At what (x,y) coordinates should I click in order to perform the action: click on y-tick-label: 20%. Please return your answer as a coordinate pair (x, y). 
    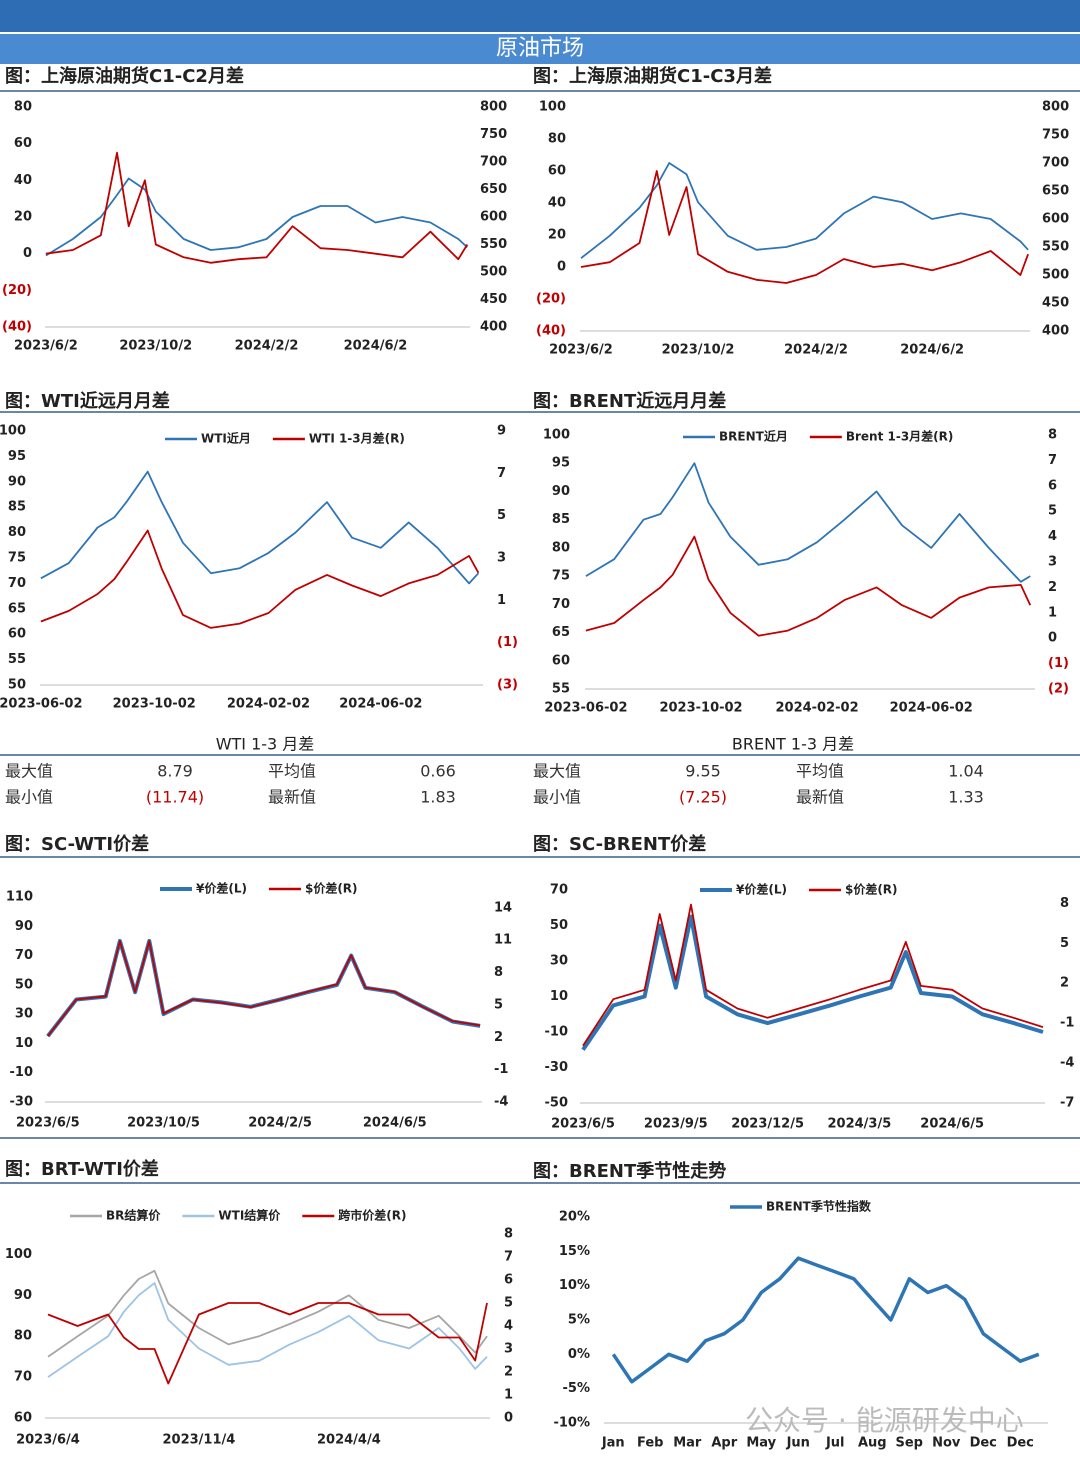
    Looking at the image, I should click on (574, 1217).